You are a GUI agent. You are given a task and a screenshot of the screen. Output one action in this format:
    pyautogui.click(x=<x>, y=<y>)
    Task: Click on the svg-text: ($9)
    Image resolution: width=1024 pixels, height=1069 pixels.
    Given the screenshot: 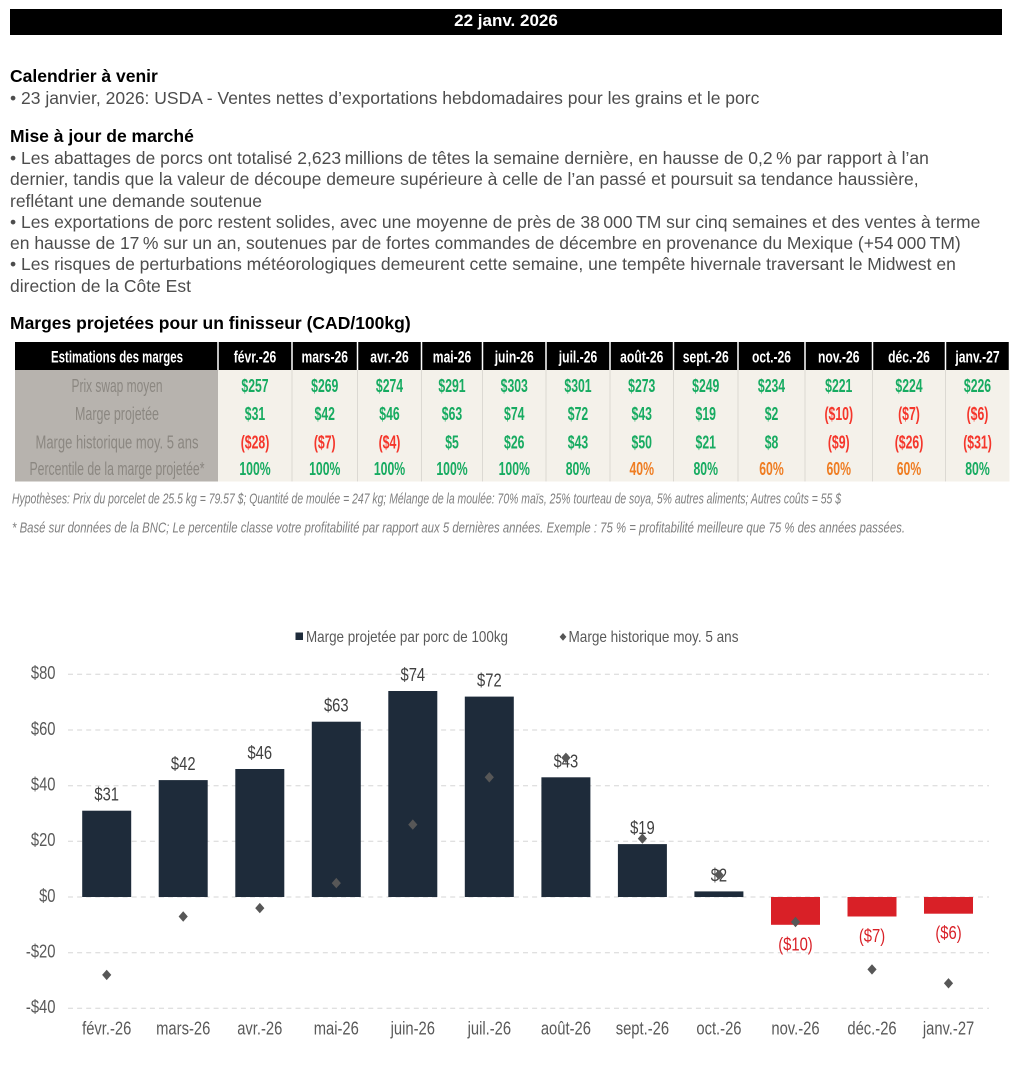 What is the action you would take?
    pyautogui.click(x=839, y=442)
    